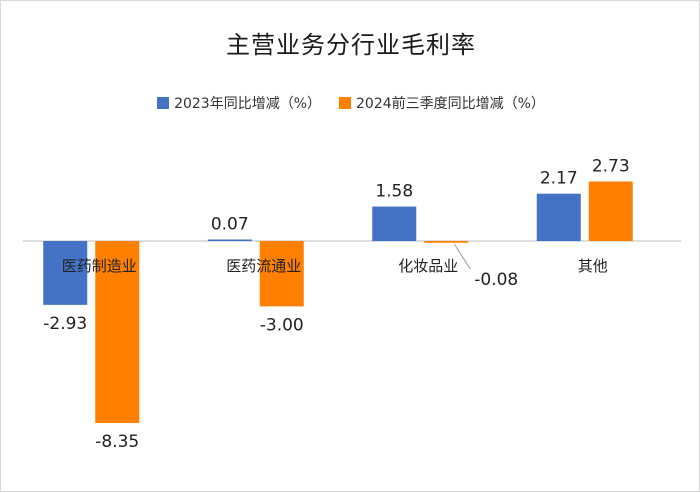 The height and width of the screenshot is (493, 700). I want to click on category-label-3: 其他, so click(593, 266).